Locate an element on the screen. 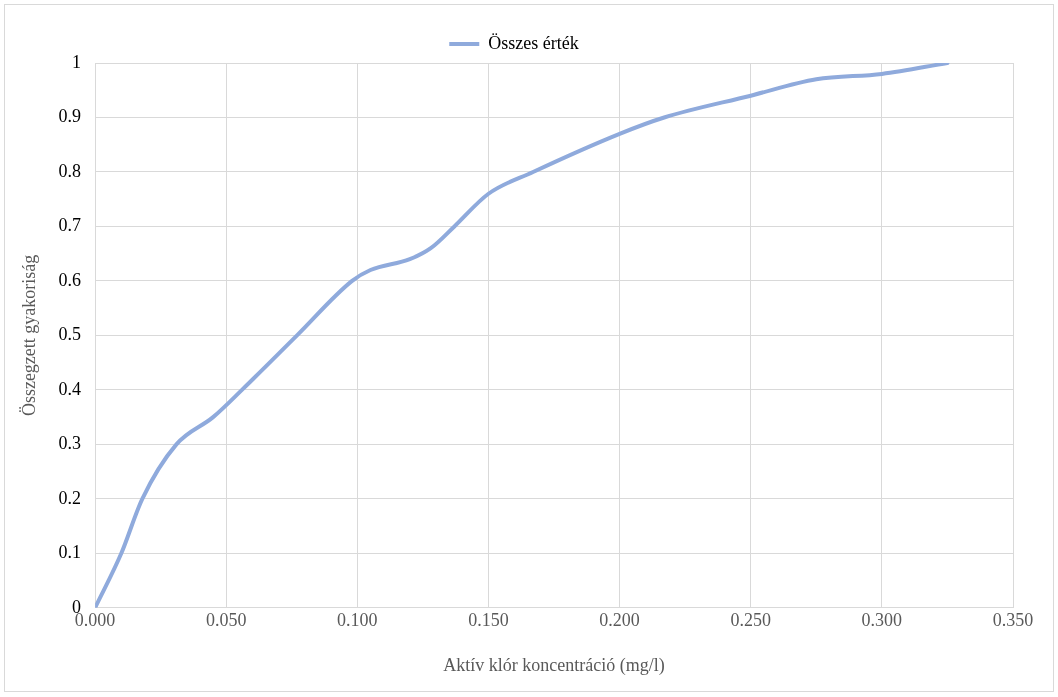 This screenshot has height=697, width=1058. y-tick-label: 0.1 is located at coordinates (70, 552).